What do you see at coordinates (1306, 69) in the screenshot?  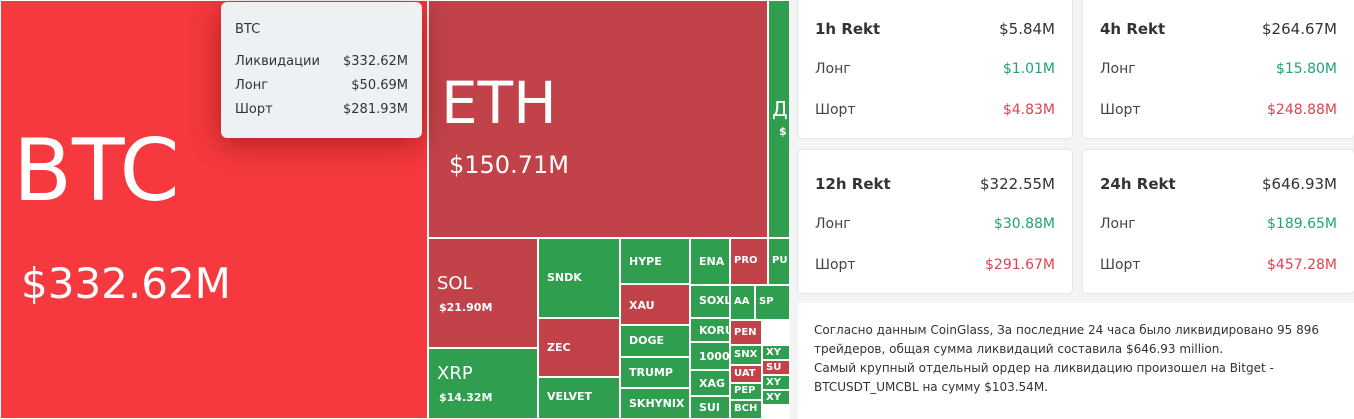 I see `long-value: $15.80M` at bounding box center [1306, 69].